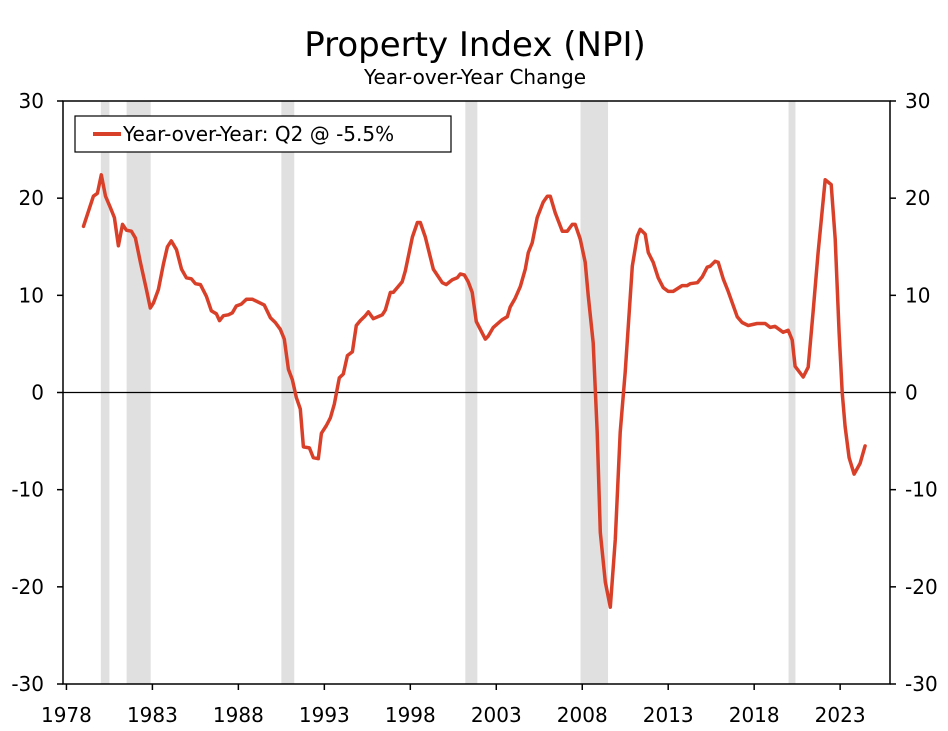 This screenshot has height=731, width=948. What do you see at coordinates (582, 715) in the screenshot?
I see `x-tick-label: 2008` at bounding box center [582, 715].